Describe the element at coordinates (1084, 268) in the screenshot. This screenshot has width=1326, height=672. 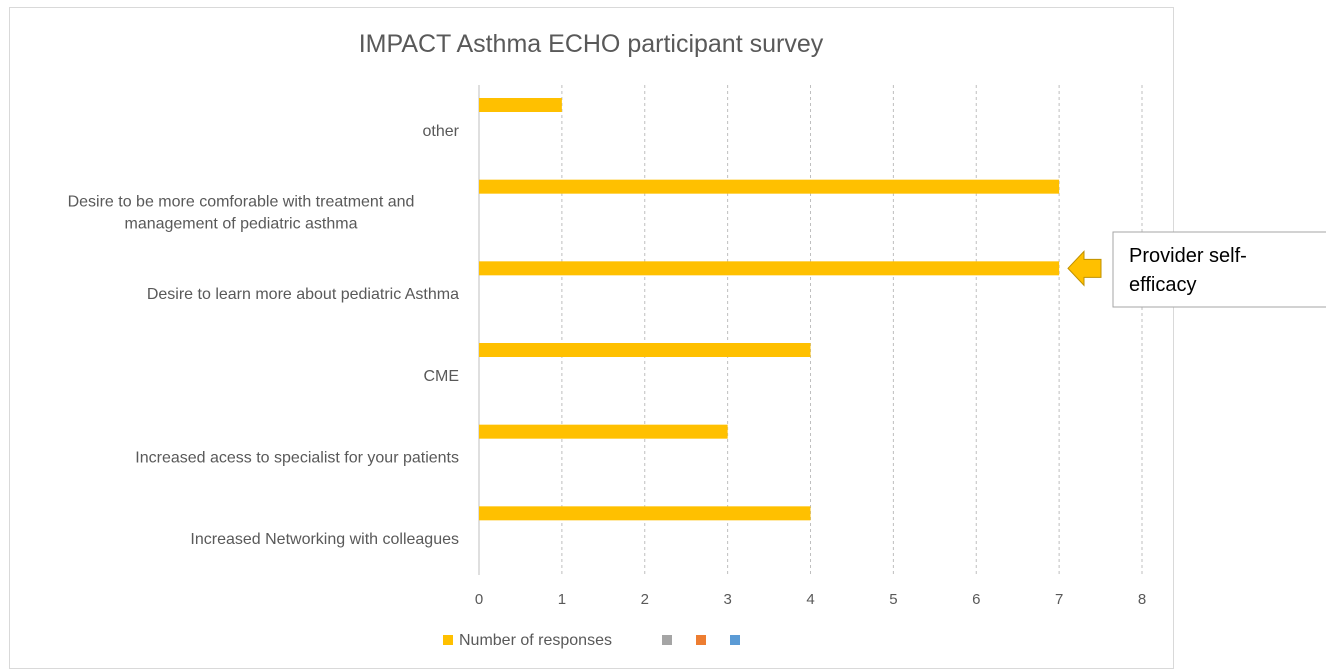
I see `callout-arrow-icon` at that location.